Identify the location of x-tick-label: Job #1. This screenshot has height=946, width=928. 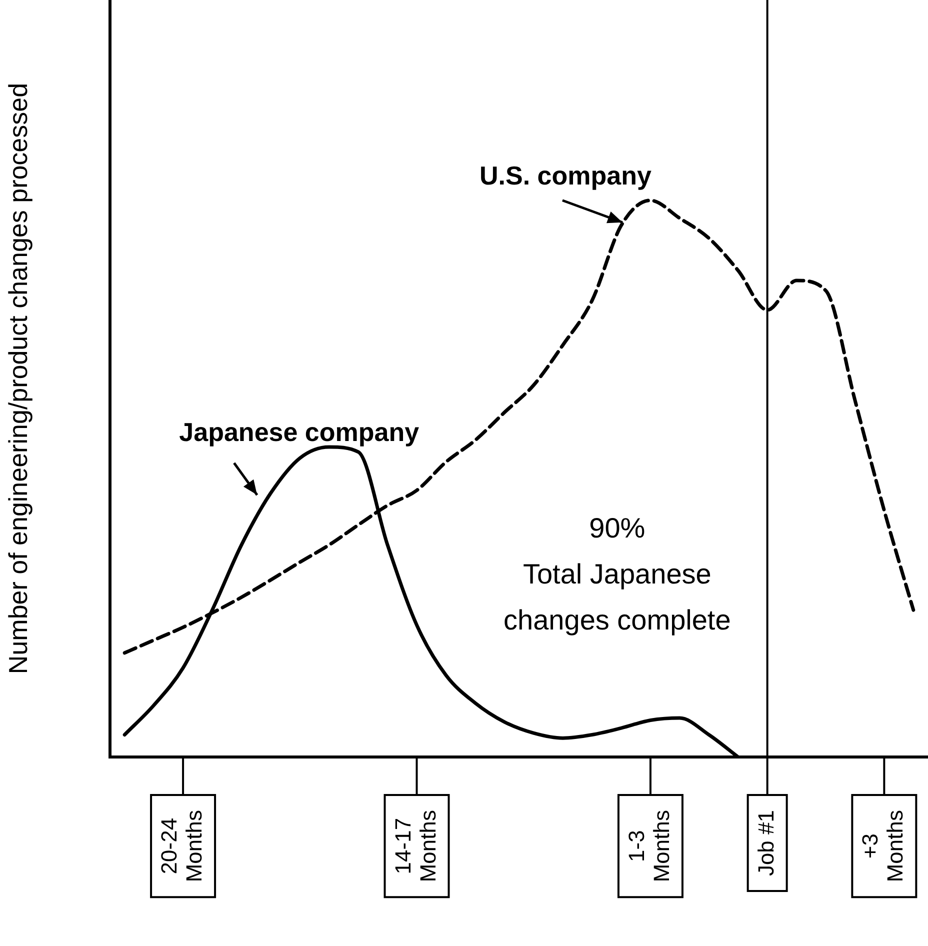
(765, 843).